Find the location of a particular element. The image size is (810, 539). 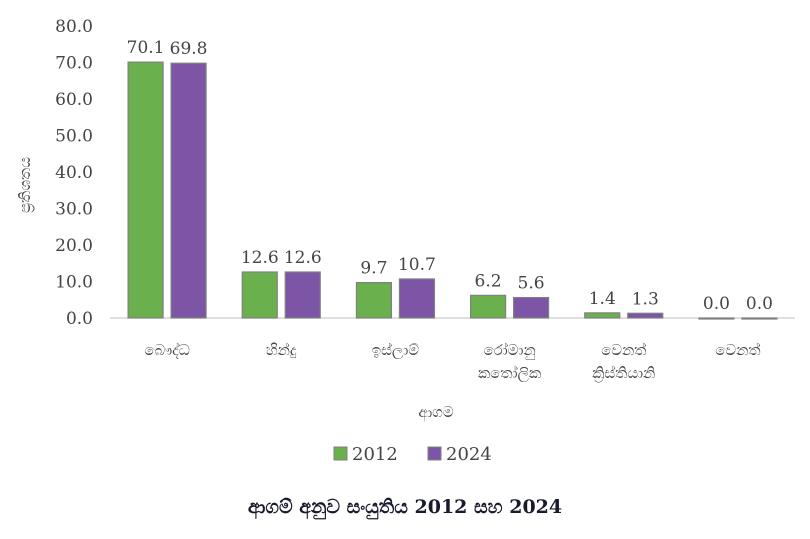

data-label-2024: 69.8 is located at coordinates (189, 49).